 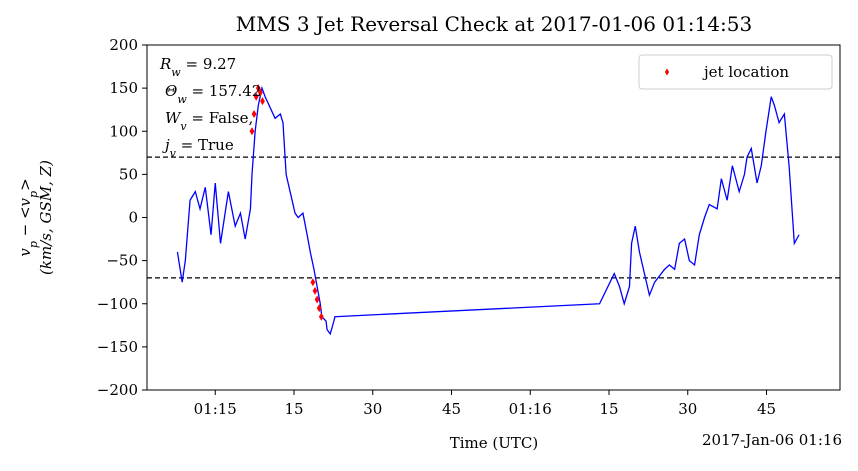 I want to click on x-axis-label: Time (UTC), so click(x=494, y=443).